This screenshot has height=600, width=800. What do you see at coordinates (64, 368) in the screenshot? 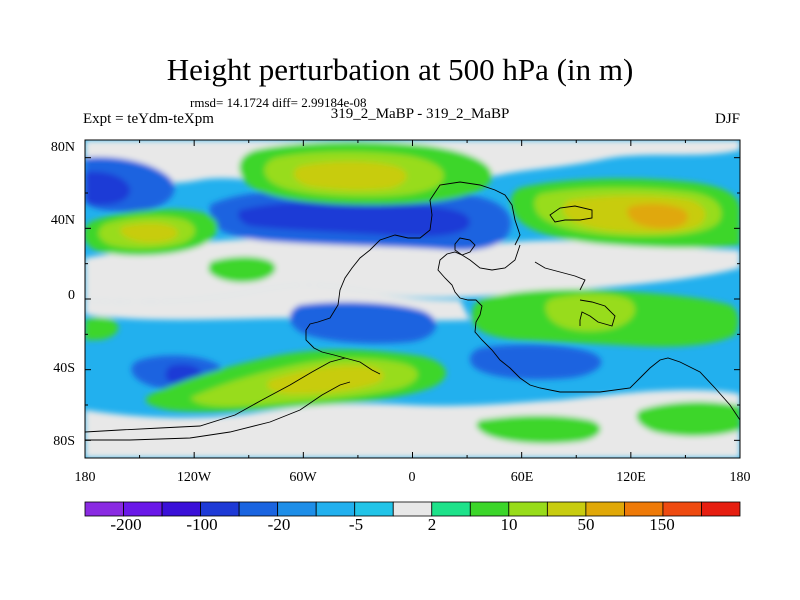
I see `ytick-label-40s: 40S` at bounding box center [64, 368].